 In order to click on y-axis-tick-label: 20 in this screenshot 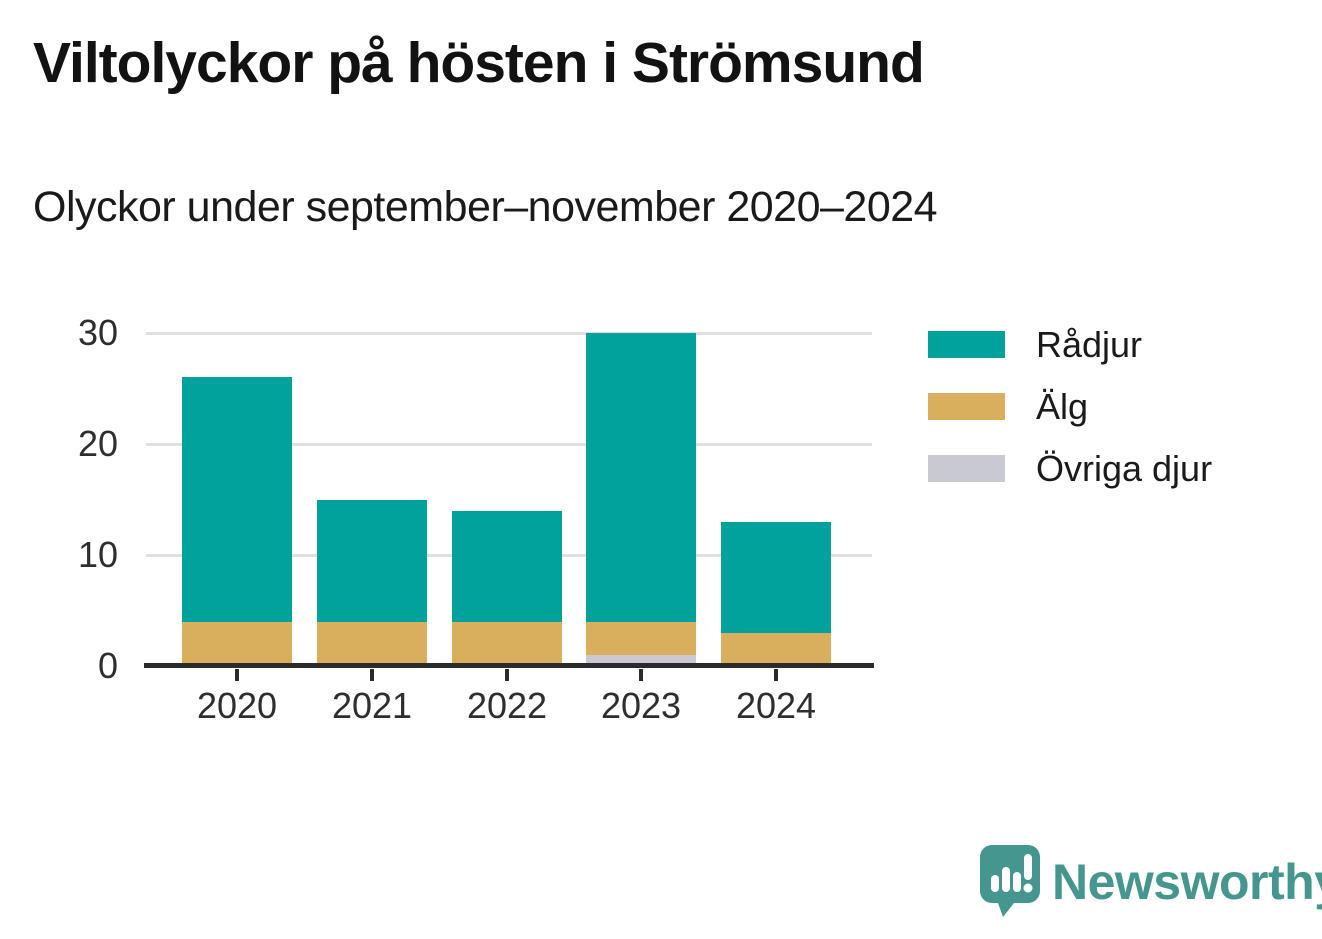, I will do `click(97, 443)`.